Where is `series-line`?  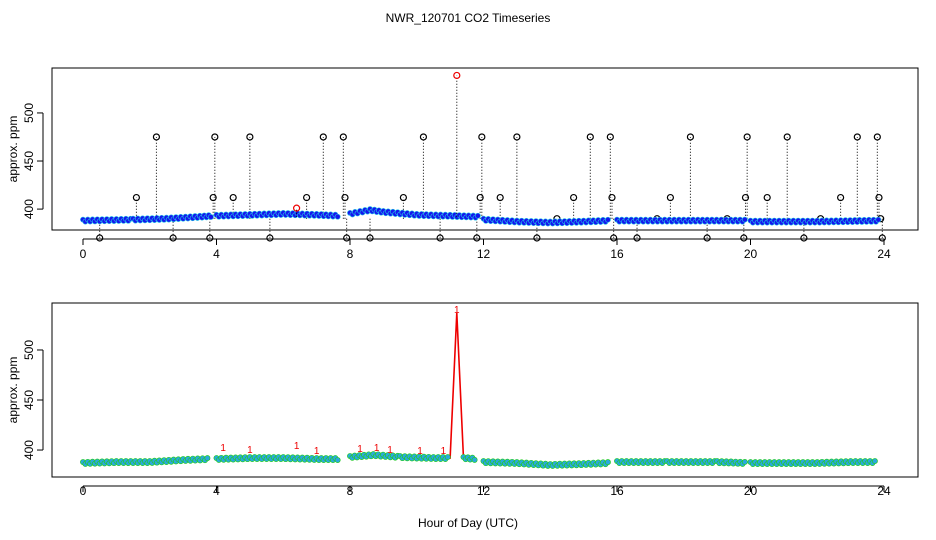
series-line is located at coordinates (413, 386).